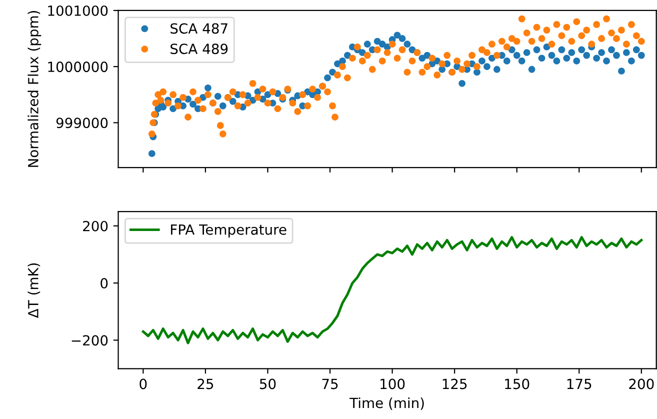  What do you see at coordinates (579, 384) in the screenshot?
I see `x-tick-label: 175` at bounding box center [579, 384].